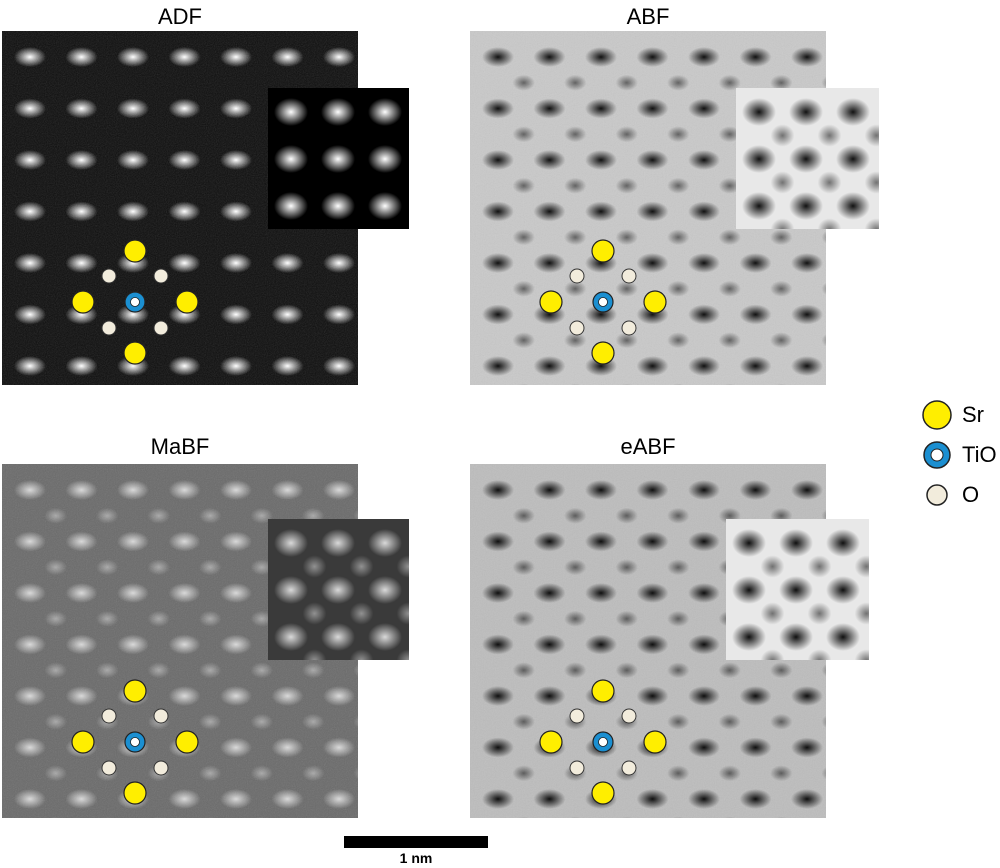 The width and height of the screenshot is (1000, 868). I want to click on tio-atom-marker-core, so click(603, 302).